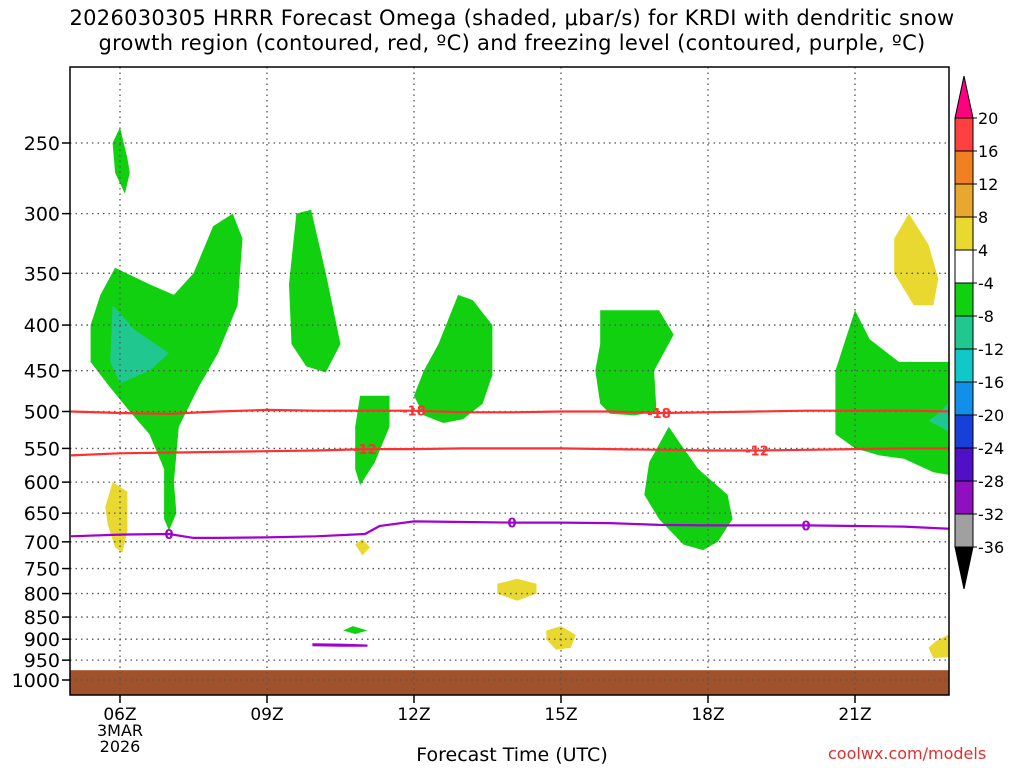 The image size is (1024, 768). Describe the element at coordinates (365, 450) in the screenshot. I see `contour-label-1-0: -12` at that location.